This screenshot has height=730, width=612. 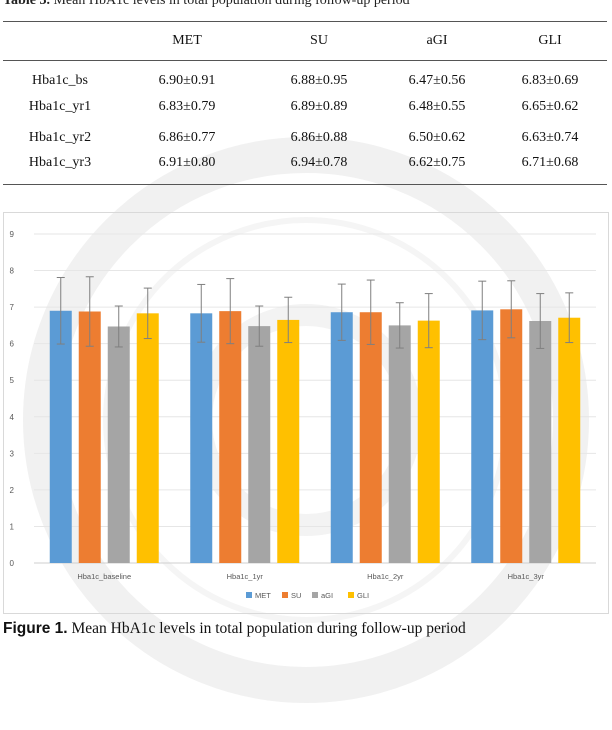 What do you see at coordinates (351, 595) in the screenshot?
I see `legend-swatch-gli` at bounding box center [351, 595].